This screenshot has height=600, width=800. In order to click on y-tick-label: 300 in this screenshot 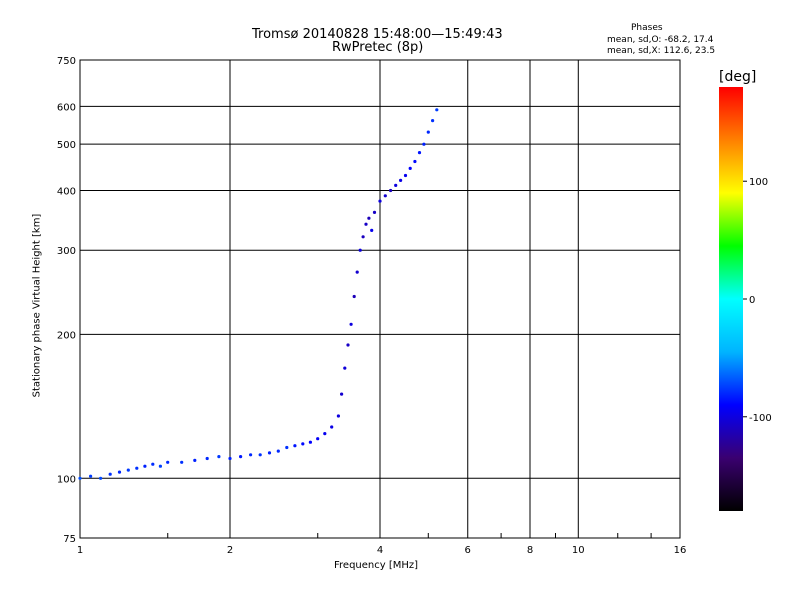, I will do `click(66, 251)`.